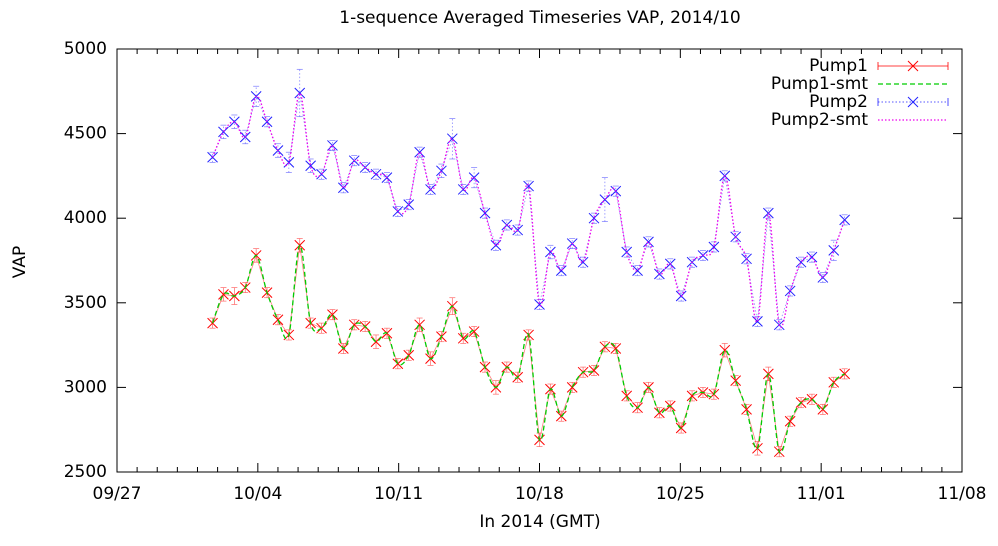 The width and height of the screenshot is (998, 546). Describe the element at coordinates (85, 49) in the screenshot. I see `y-tick-label: 5000` at that location.